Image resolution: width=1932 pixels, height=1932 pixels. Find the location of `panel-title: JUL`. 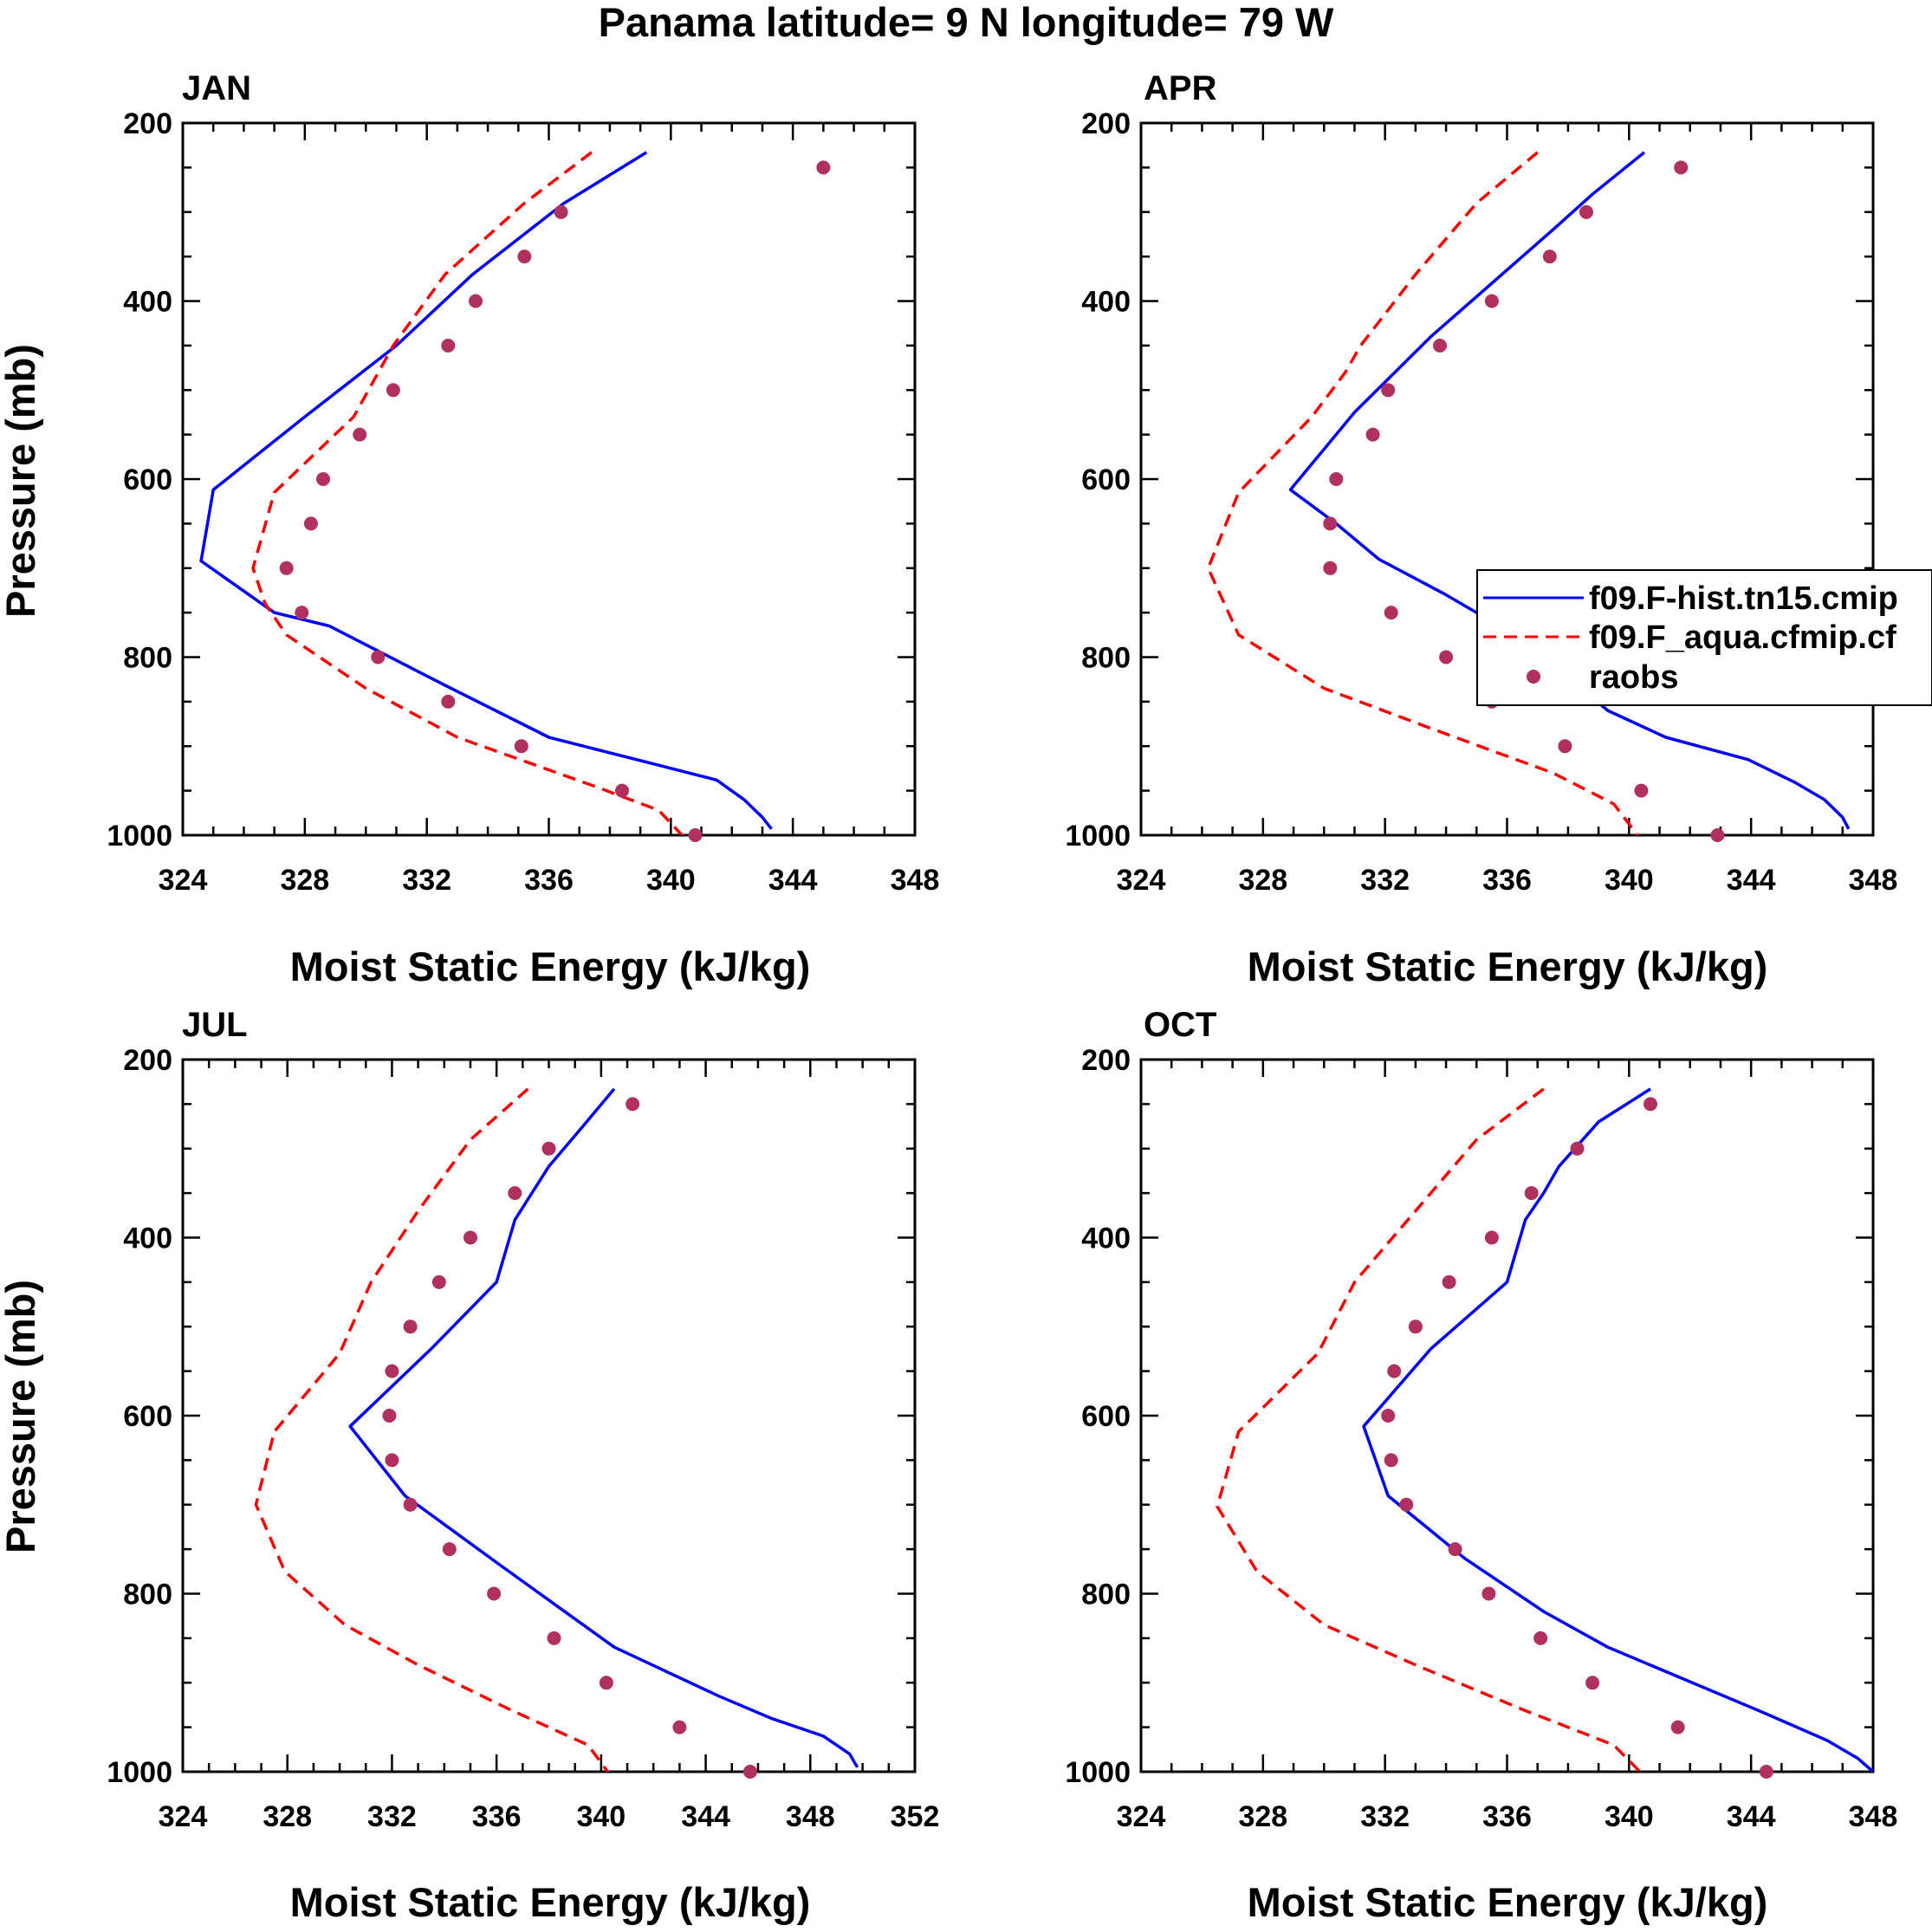

panel-title: JUL is located at coordinates (215, 1025).